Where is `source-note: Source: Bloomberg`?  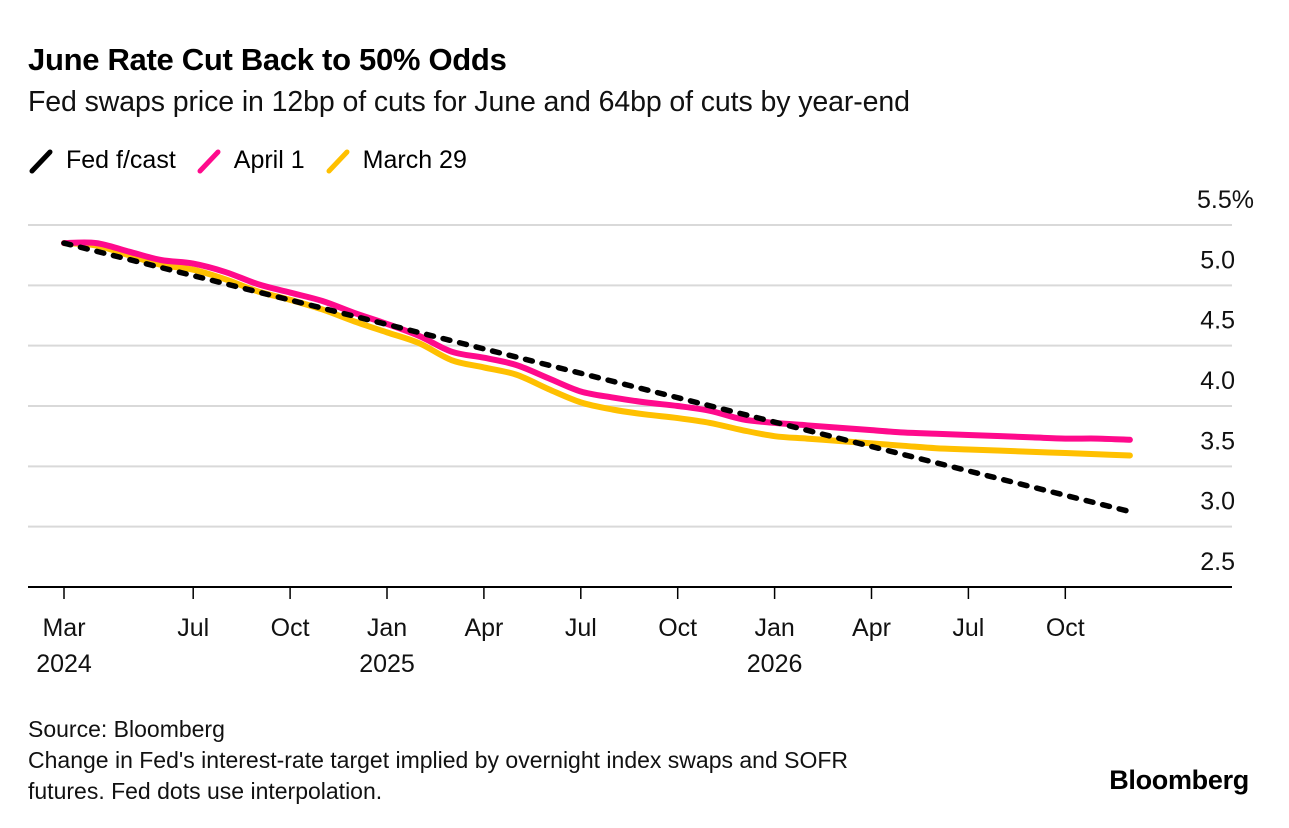
source-note: Source: Bloomberg is located at coordinates (126, 729).